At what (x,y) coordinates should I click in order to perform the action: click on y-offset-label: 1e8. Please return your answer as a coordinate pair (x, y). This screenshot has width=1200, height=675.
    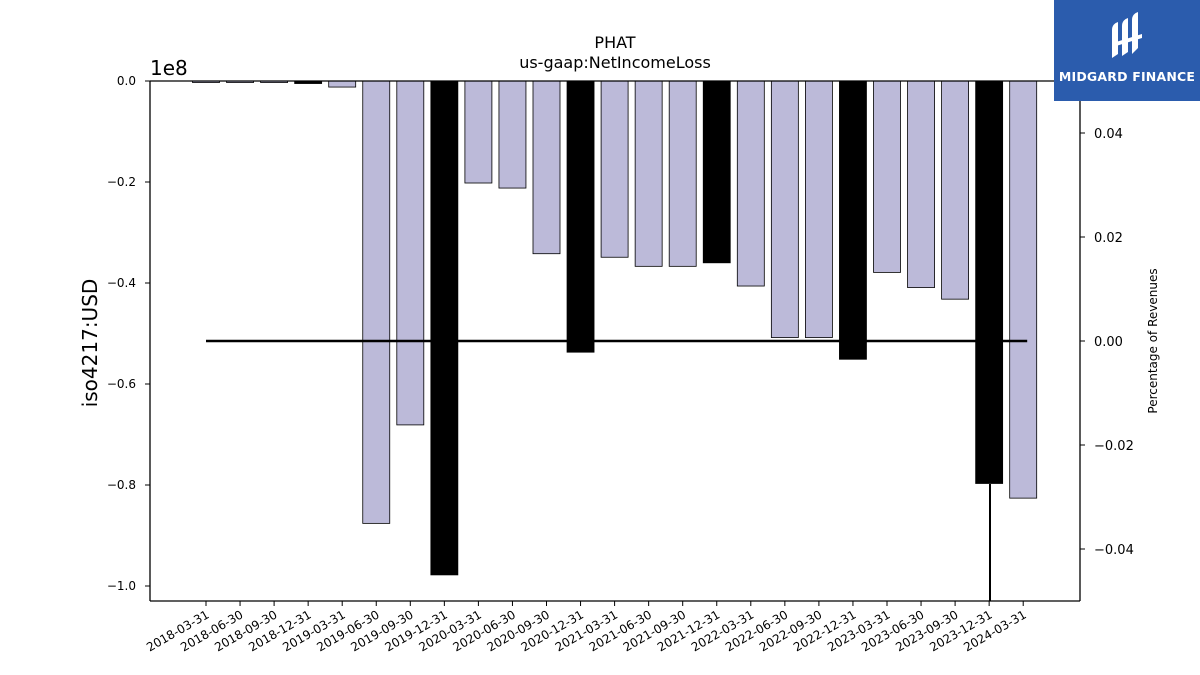
    Looking at the image, I should click on (169, 68).